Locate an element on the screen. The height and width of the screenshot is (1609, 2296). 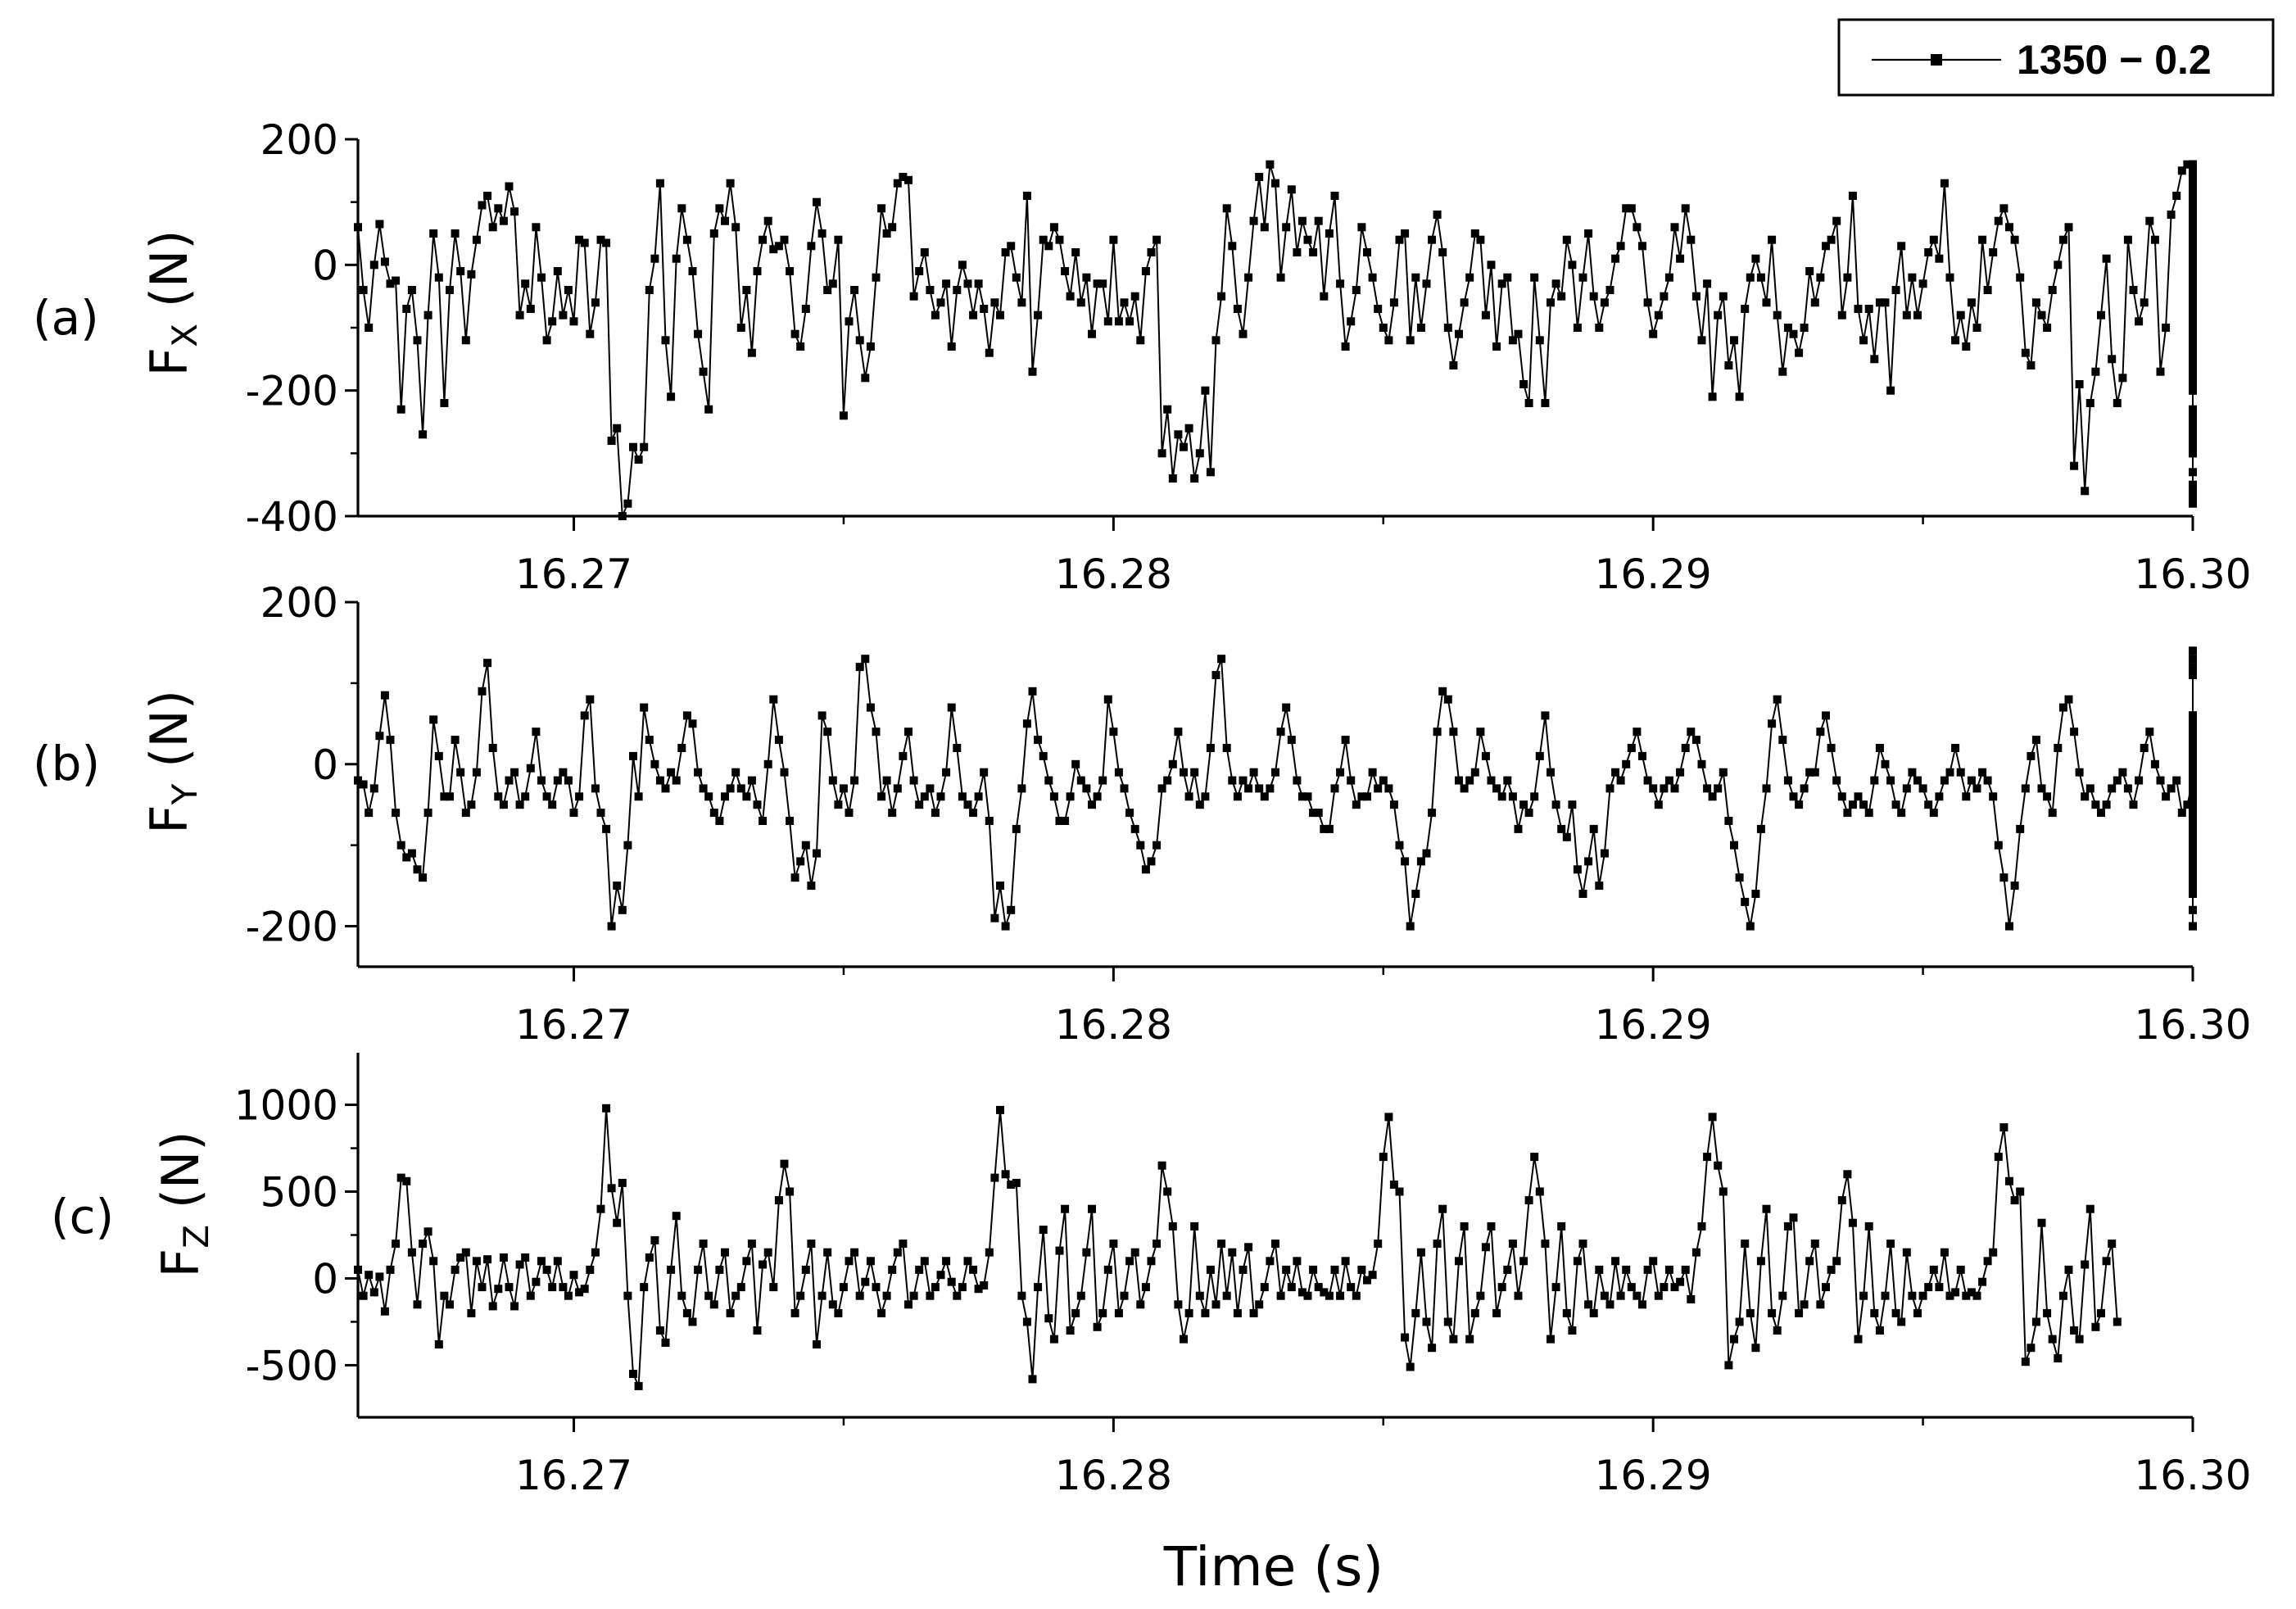
y-tick-label: -400 is located at coordinates (292, 517).